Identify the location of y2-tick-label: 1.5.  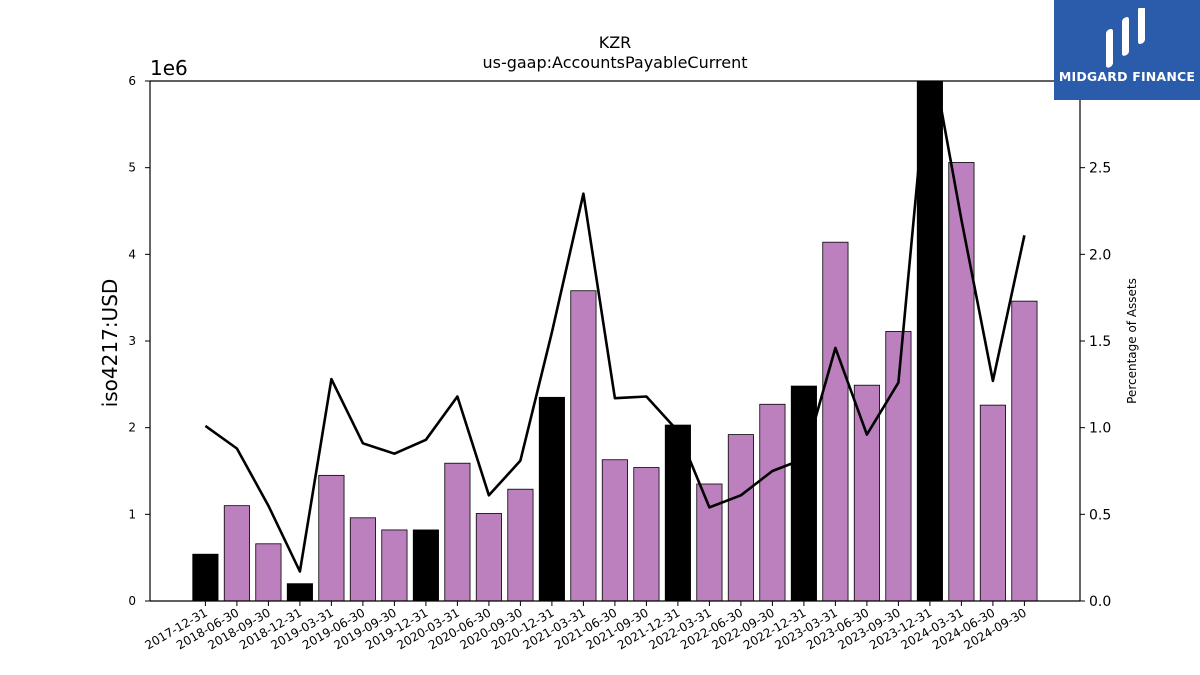
(1100, 342).